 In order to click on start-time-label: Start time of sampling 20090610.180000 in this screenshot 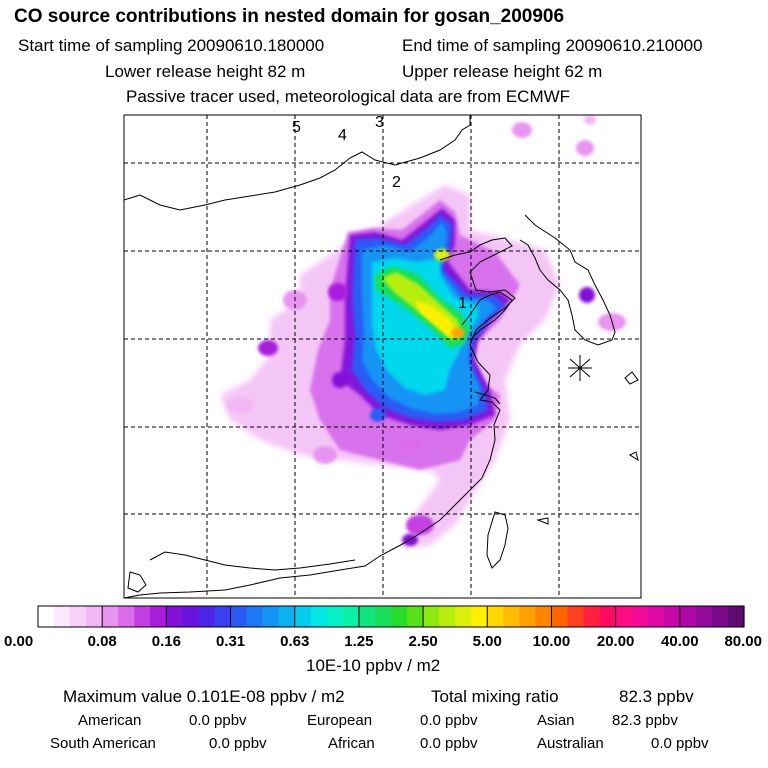, I will do `click(171, 45)`.